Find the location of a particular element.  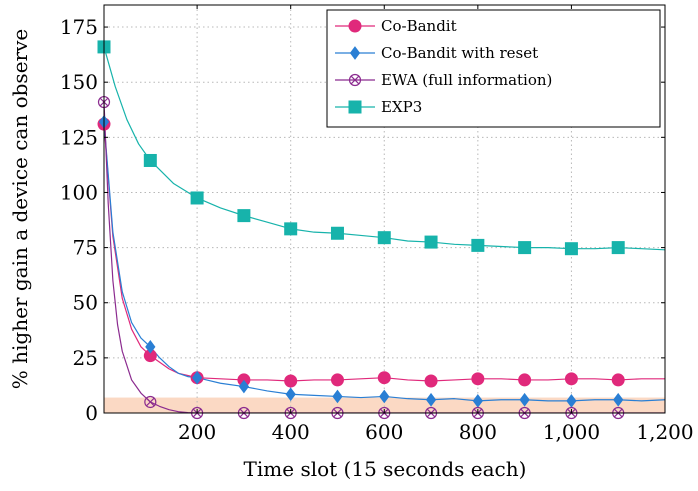

x-axis-label: Time slot (15 seconds each) is located at coordinates (385, 469).